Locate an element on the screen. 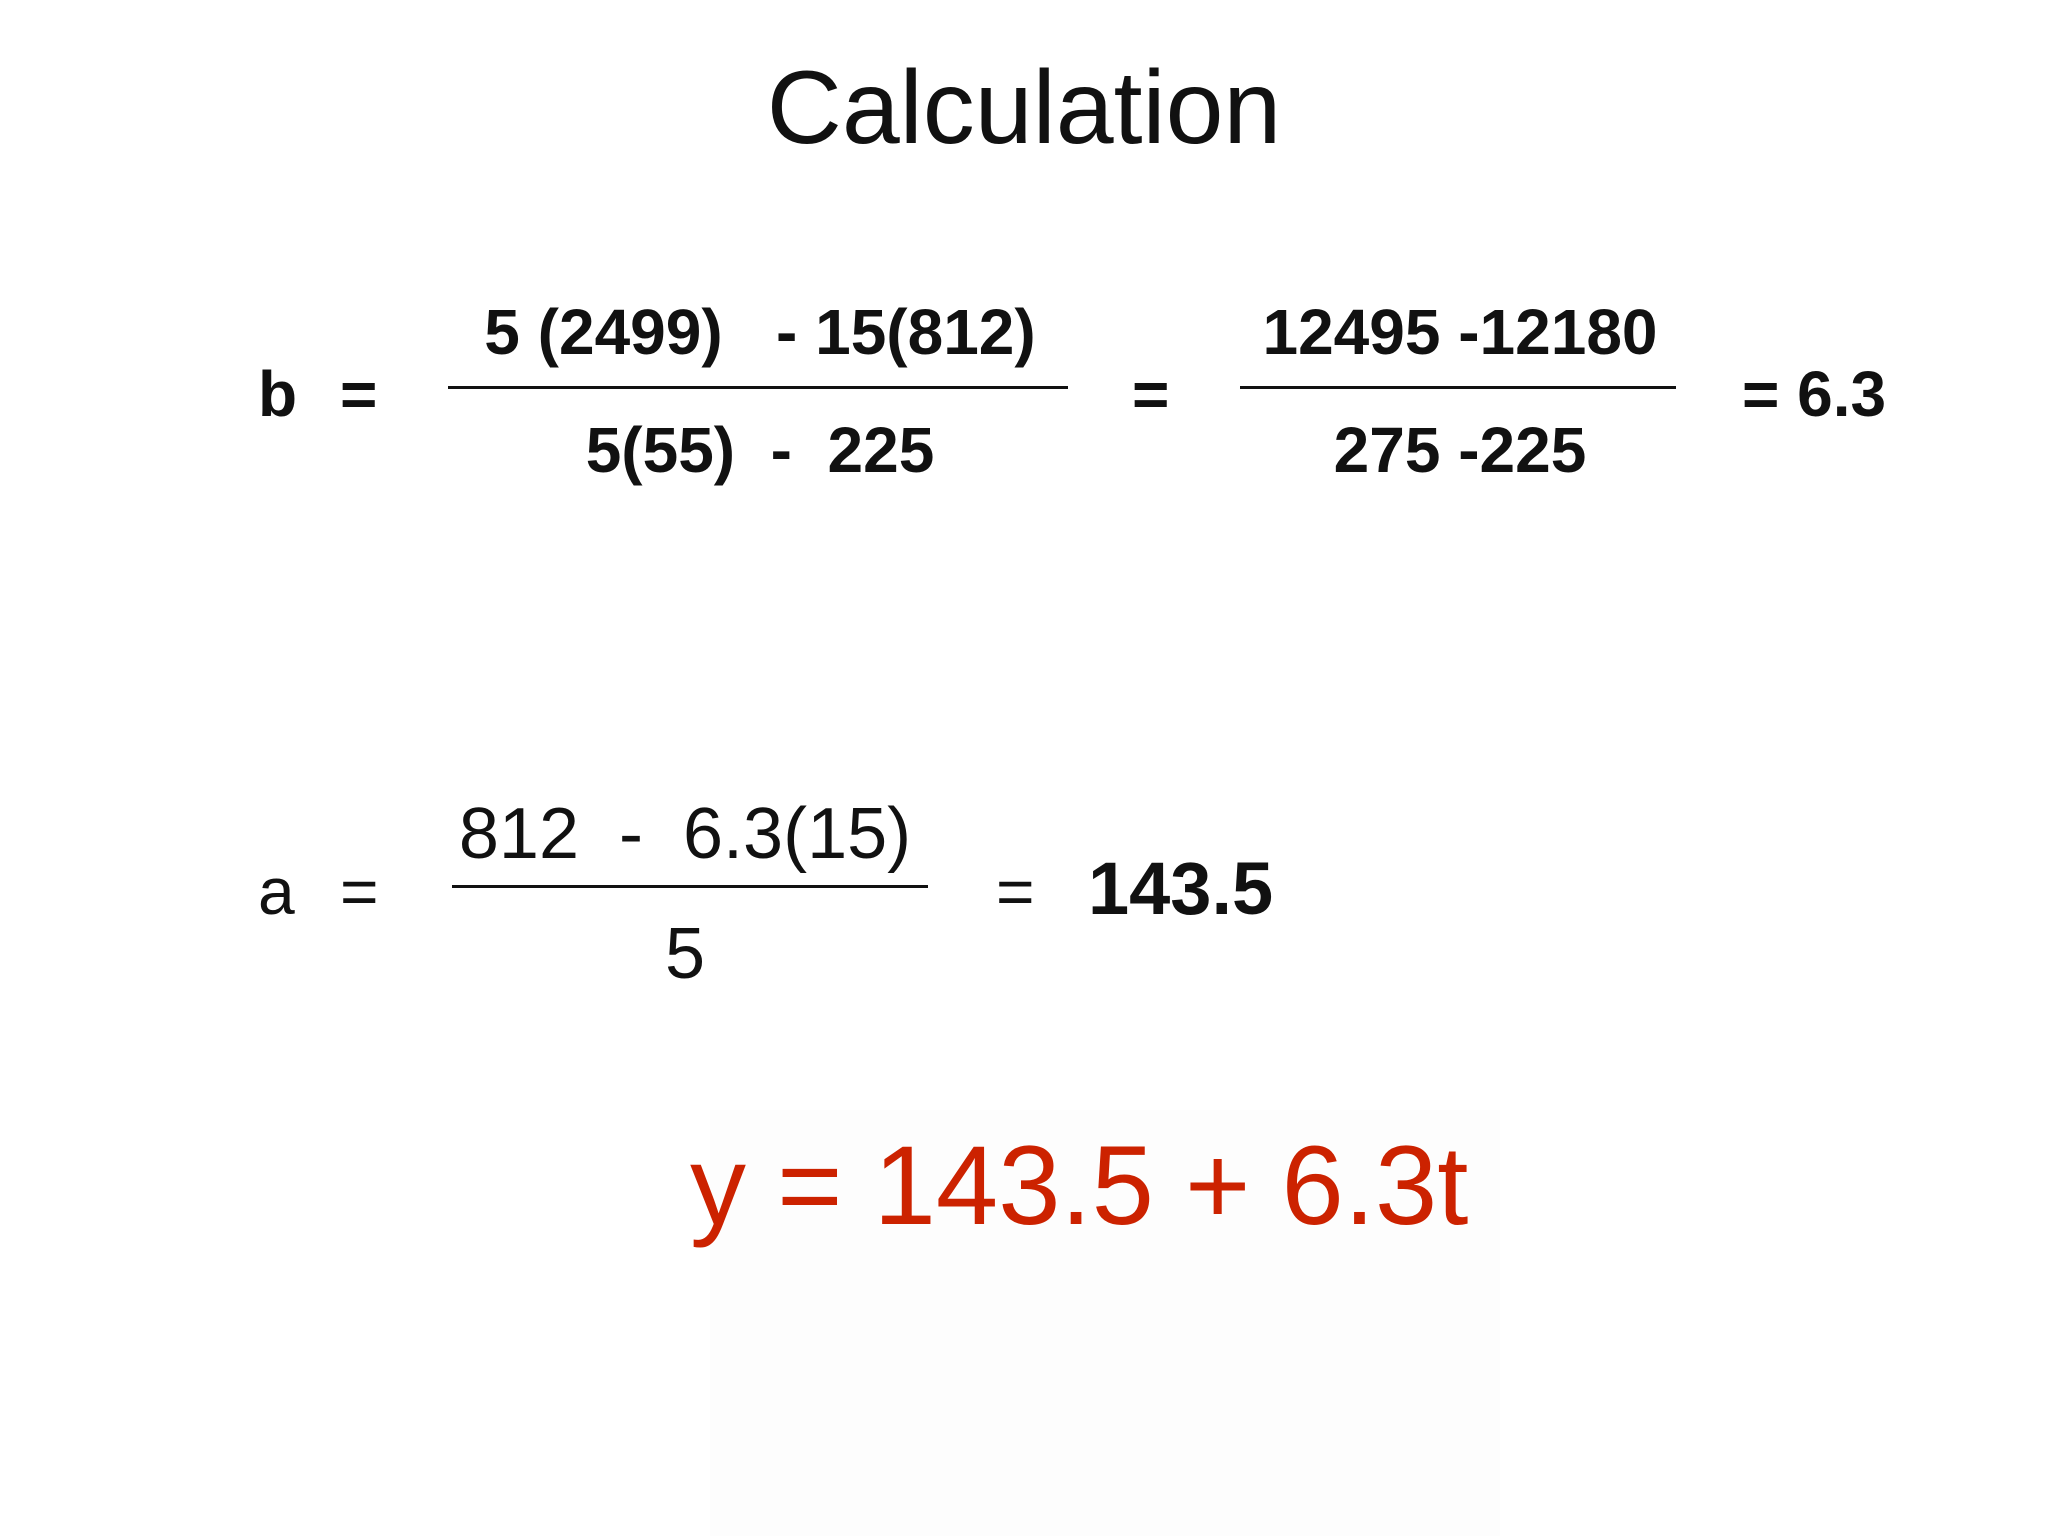 This screenshot has height=1536, width=2048. a-variable: a is located at coordinates (276, 891).